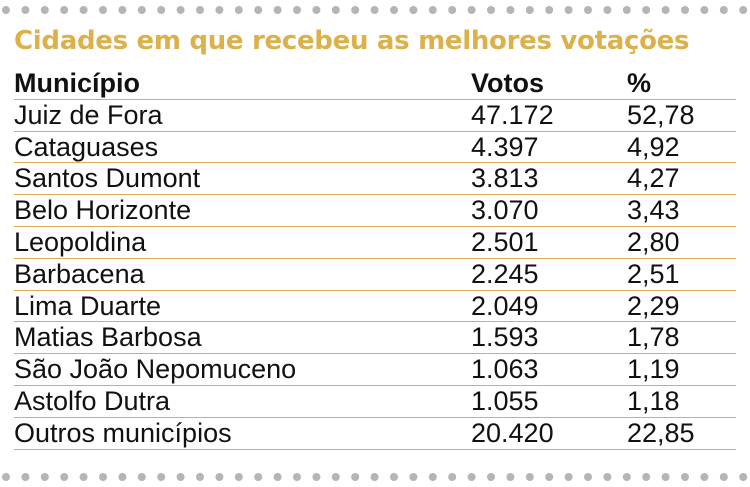 This screenshot has width=750, height=487. Describe the element at coordinates (512, 432) in the screenshot. I see `cell-votos: 20.420` at that location.